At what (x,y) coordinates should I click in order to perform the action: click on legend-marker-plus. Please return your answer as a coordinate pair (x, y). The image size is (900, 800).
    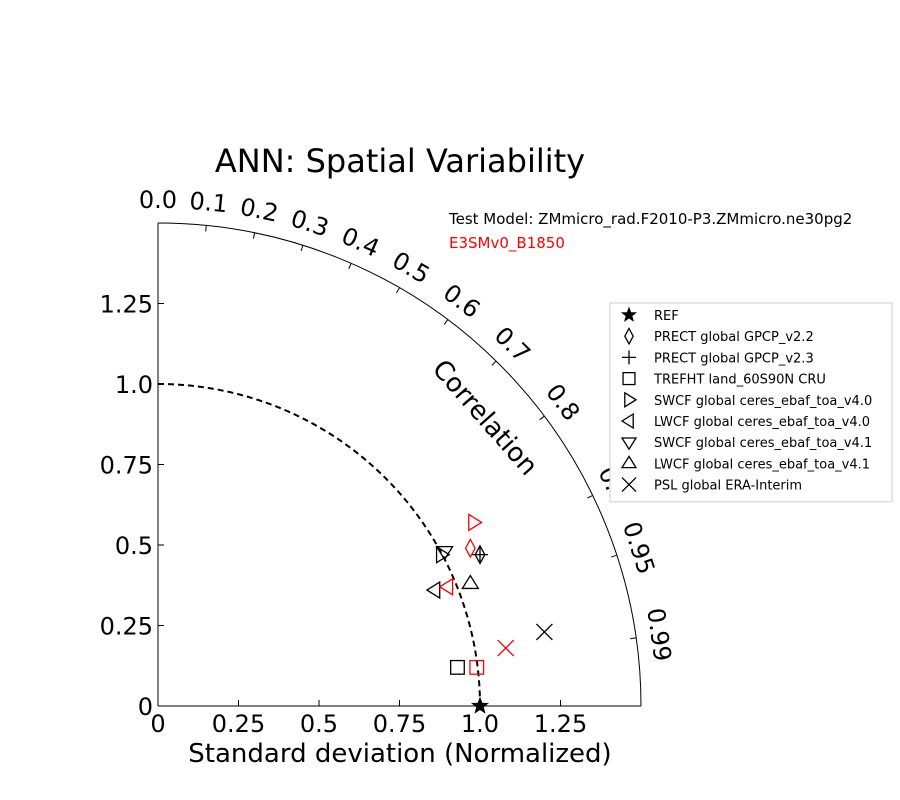
    Looking at the image, I should click on (629, 357).